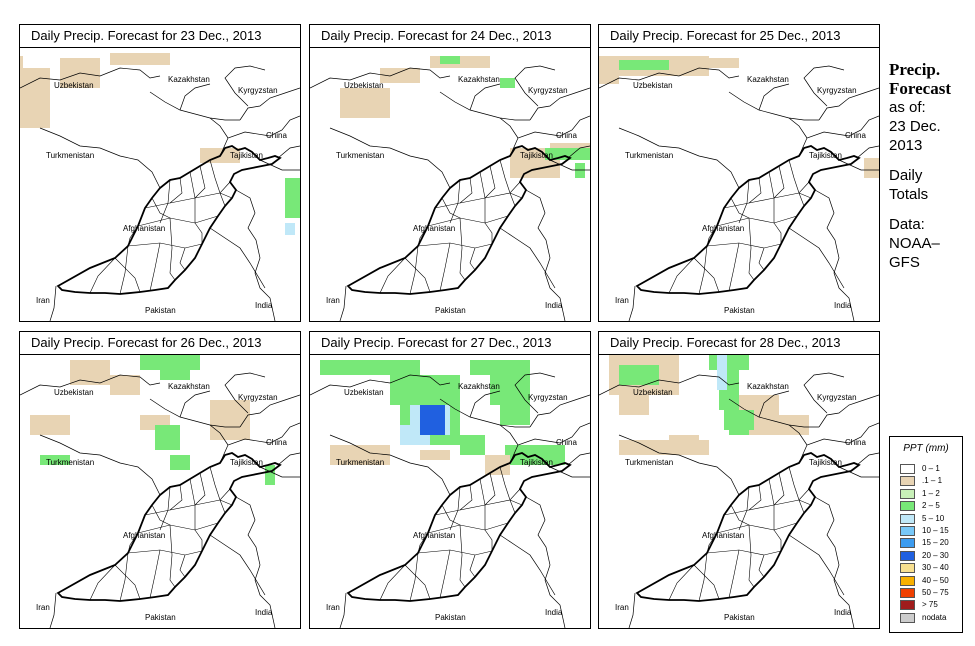 This screenshot has height=646, width=975. I want to click on legend-label: 0 – 1, so click(931, 468).